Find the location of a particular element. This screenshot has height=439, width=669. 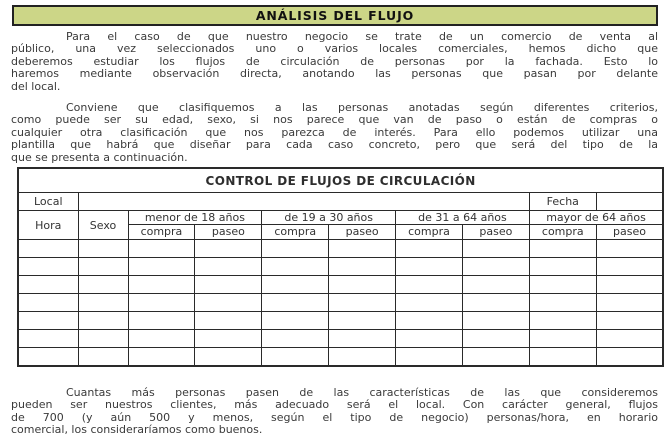

hora-header-cell: Hora is located at coordinates (48, 225).